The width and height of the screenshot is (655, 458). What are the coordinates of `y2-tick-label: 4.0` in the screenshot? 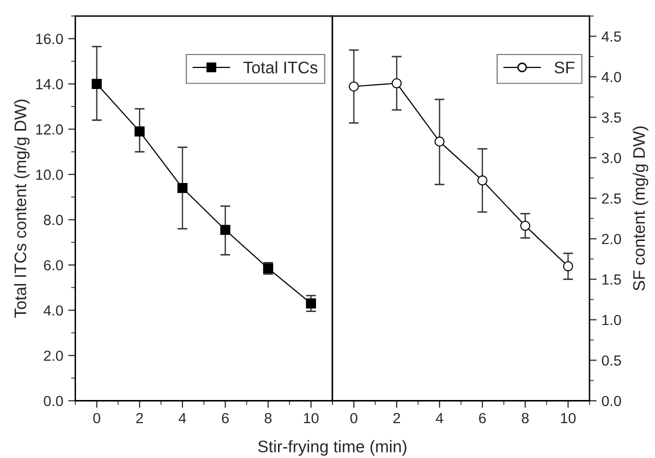 It's located at (612, 77).